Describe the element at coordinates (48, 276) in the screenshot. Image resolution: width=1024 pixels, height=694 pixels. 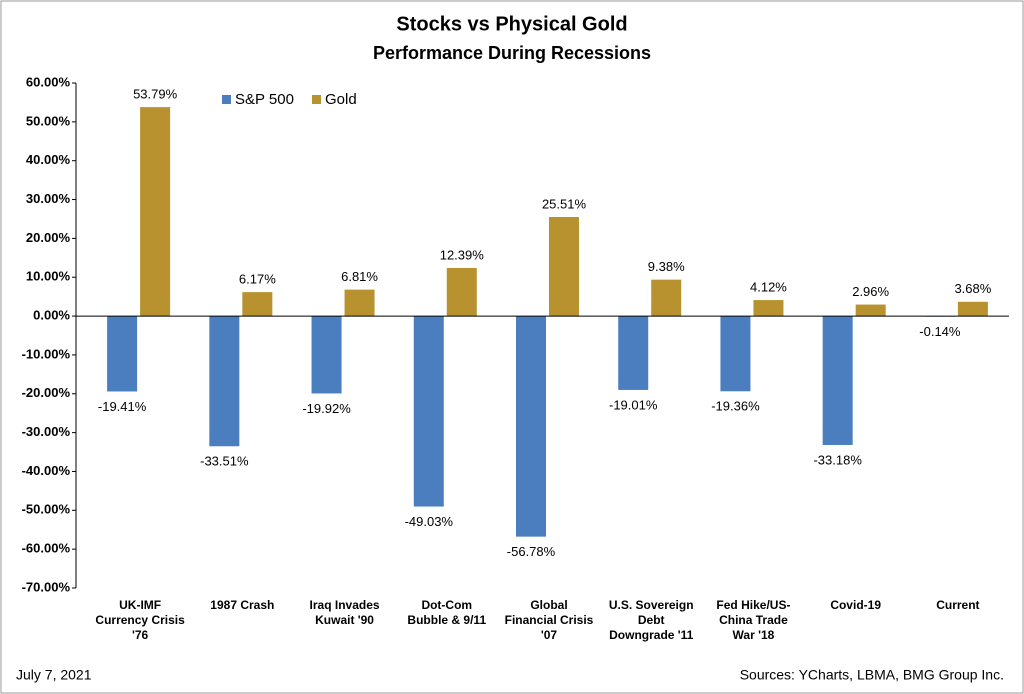
I see `y-tick-label: 10.00%` at that location.